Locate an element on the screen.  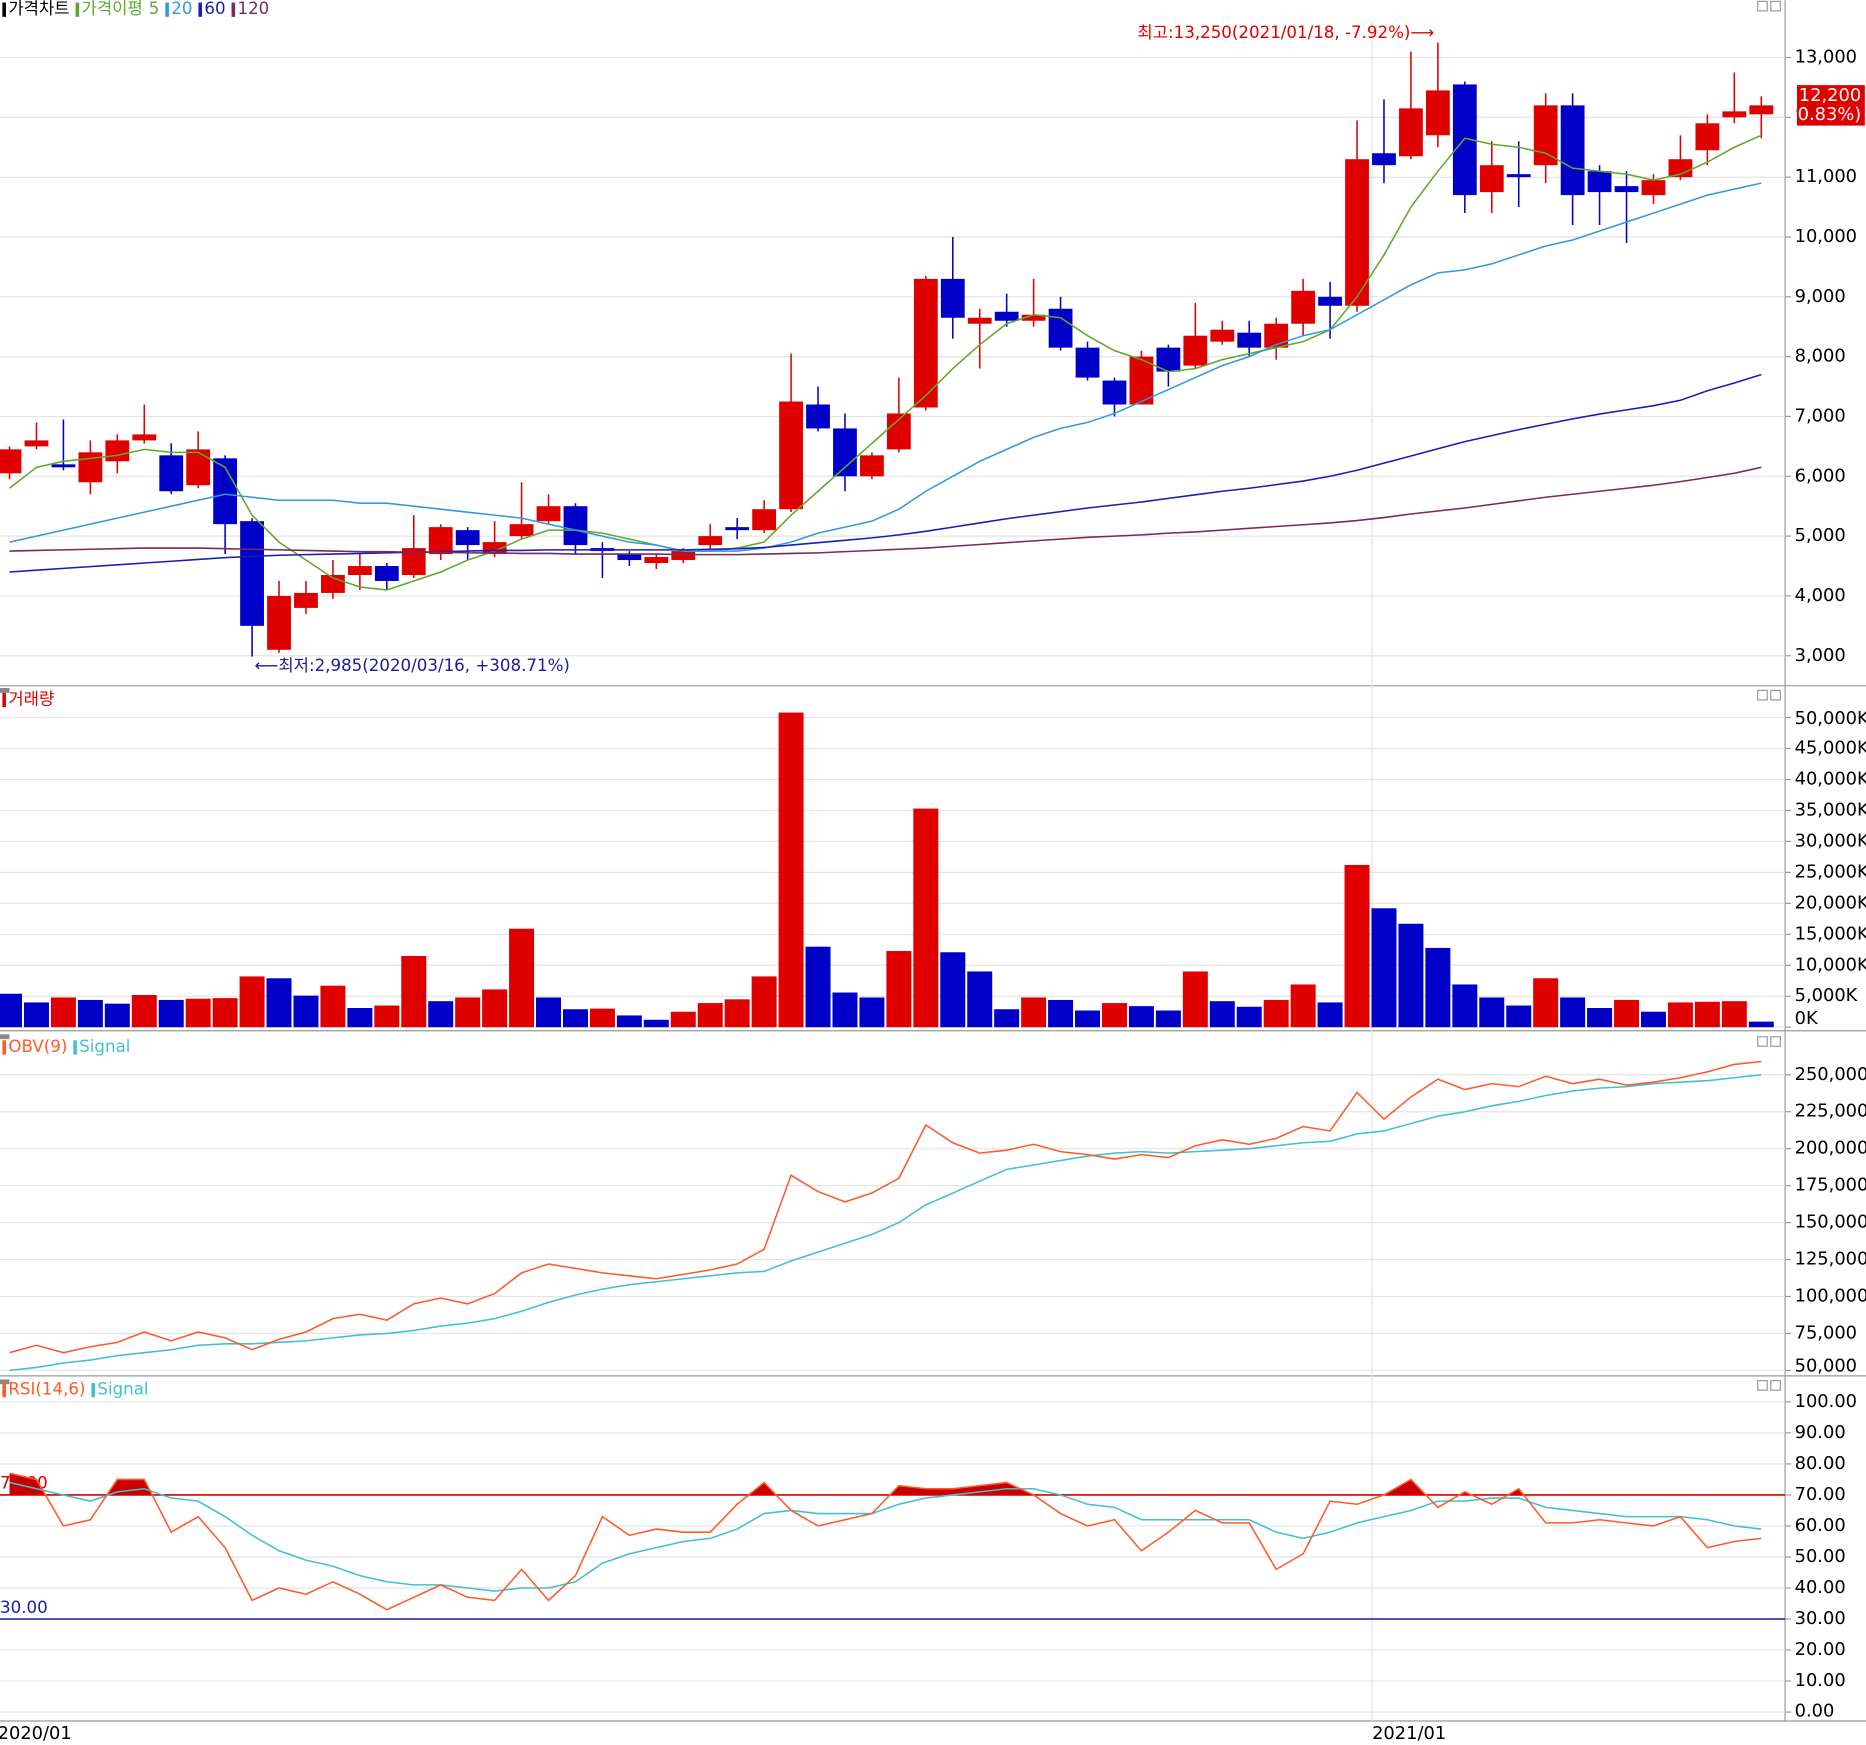
legend-label: Signal is located at coordinates (122, 1389).